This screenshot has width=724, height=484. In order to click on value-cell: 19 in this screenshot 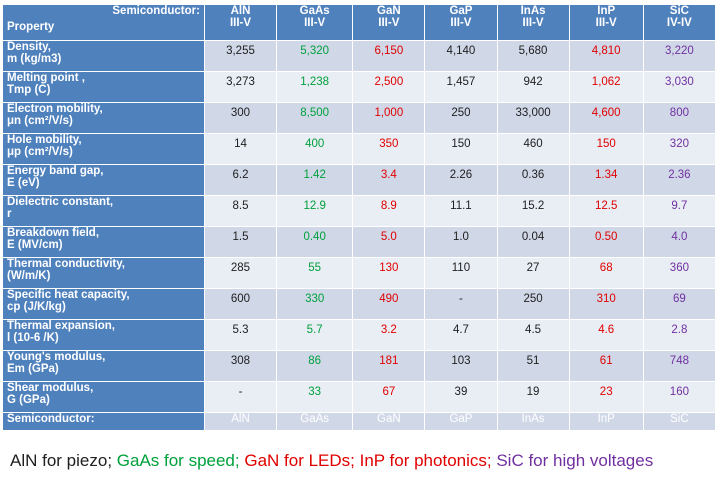, I will do `click(533, 397)`.